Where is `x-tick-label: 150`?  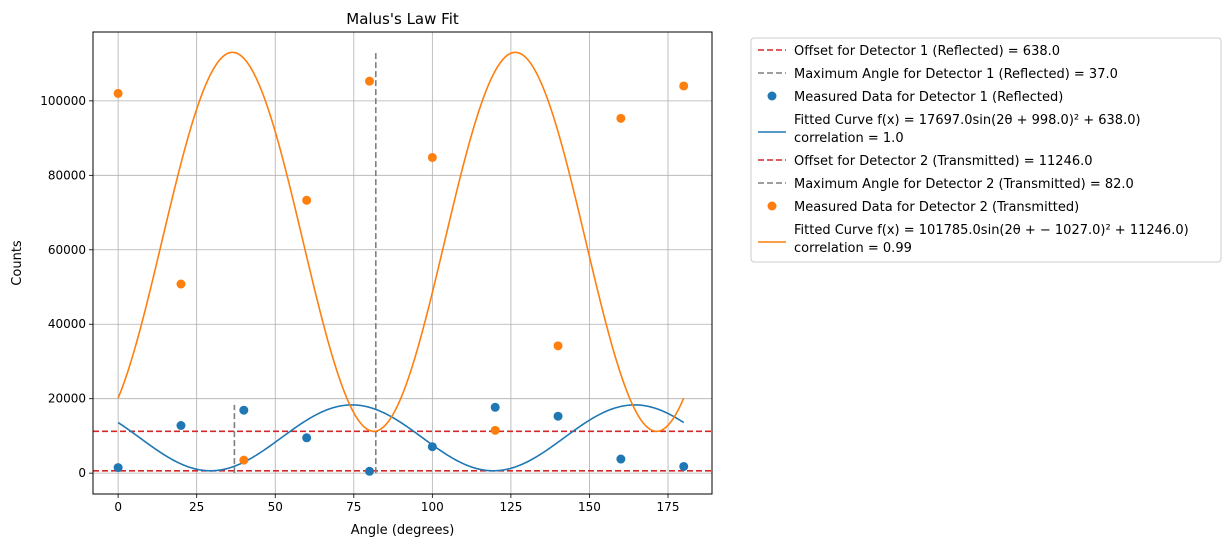
x-tick-label: 150 is located at coordinates (589, 507).